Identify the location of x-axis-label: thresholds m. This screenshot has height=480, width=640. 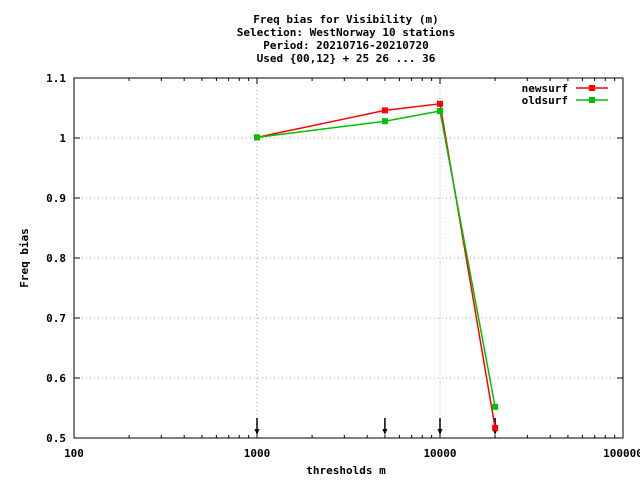
(346, 470).